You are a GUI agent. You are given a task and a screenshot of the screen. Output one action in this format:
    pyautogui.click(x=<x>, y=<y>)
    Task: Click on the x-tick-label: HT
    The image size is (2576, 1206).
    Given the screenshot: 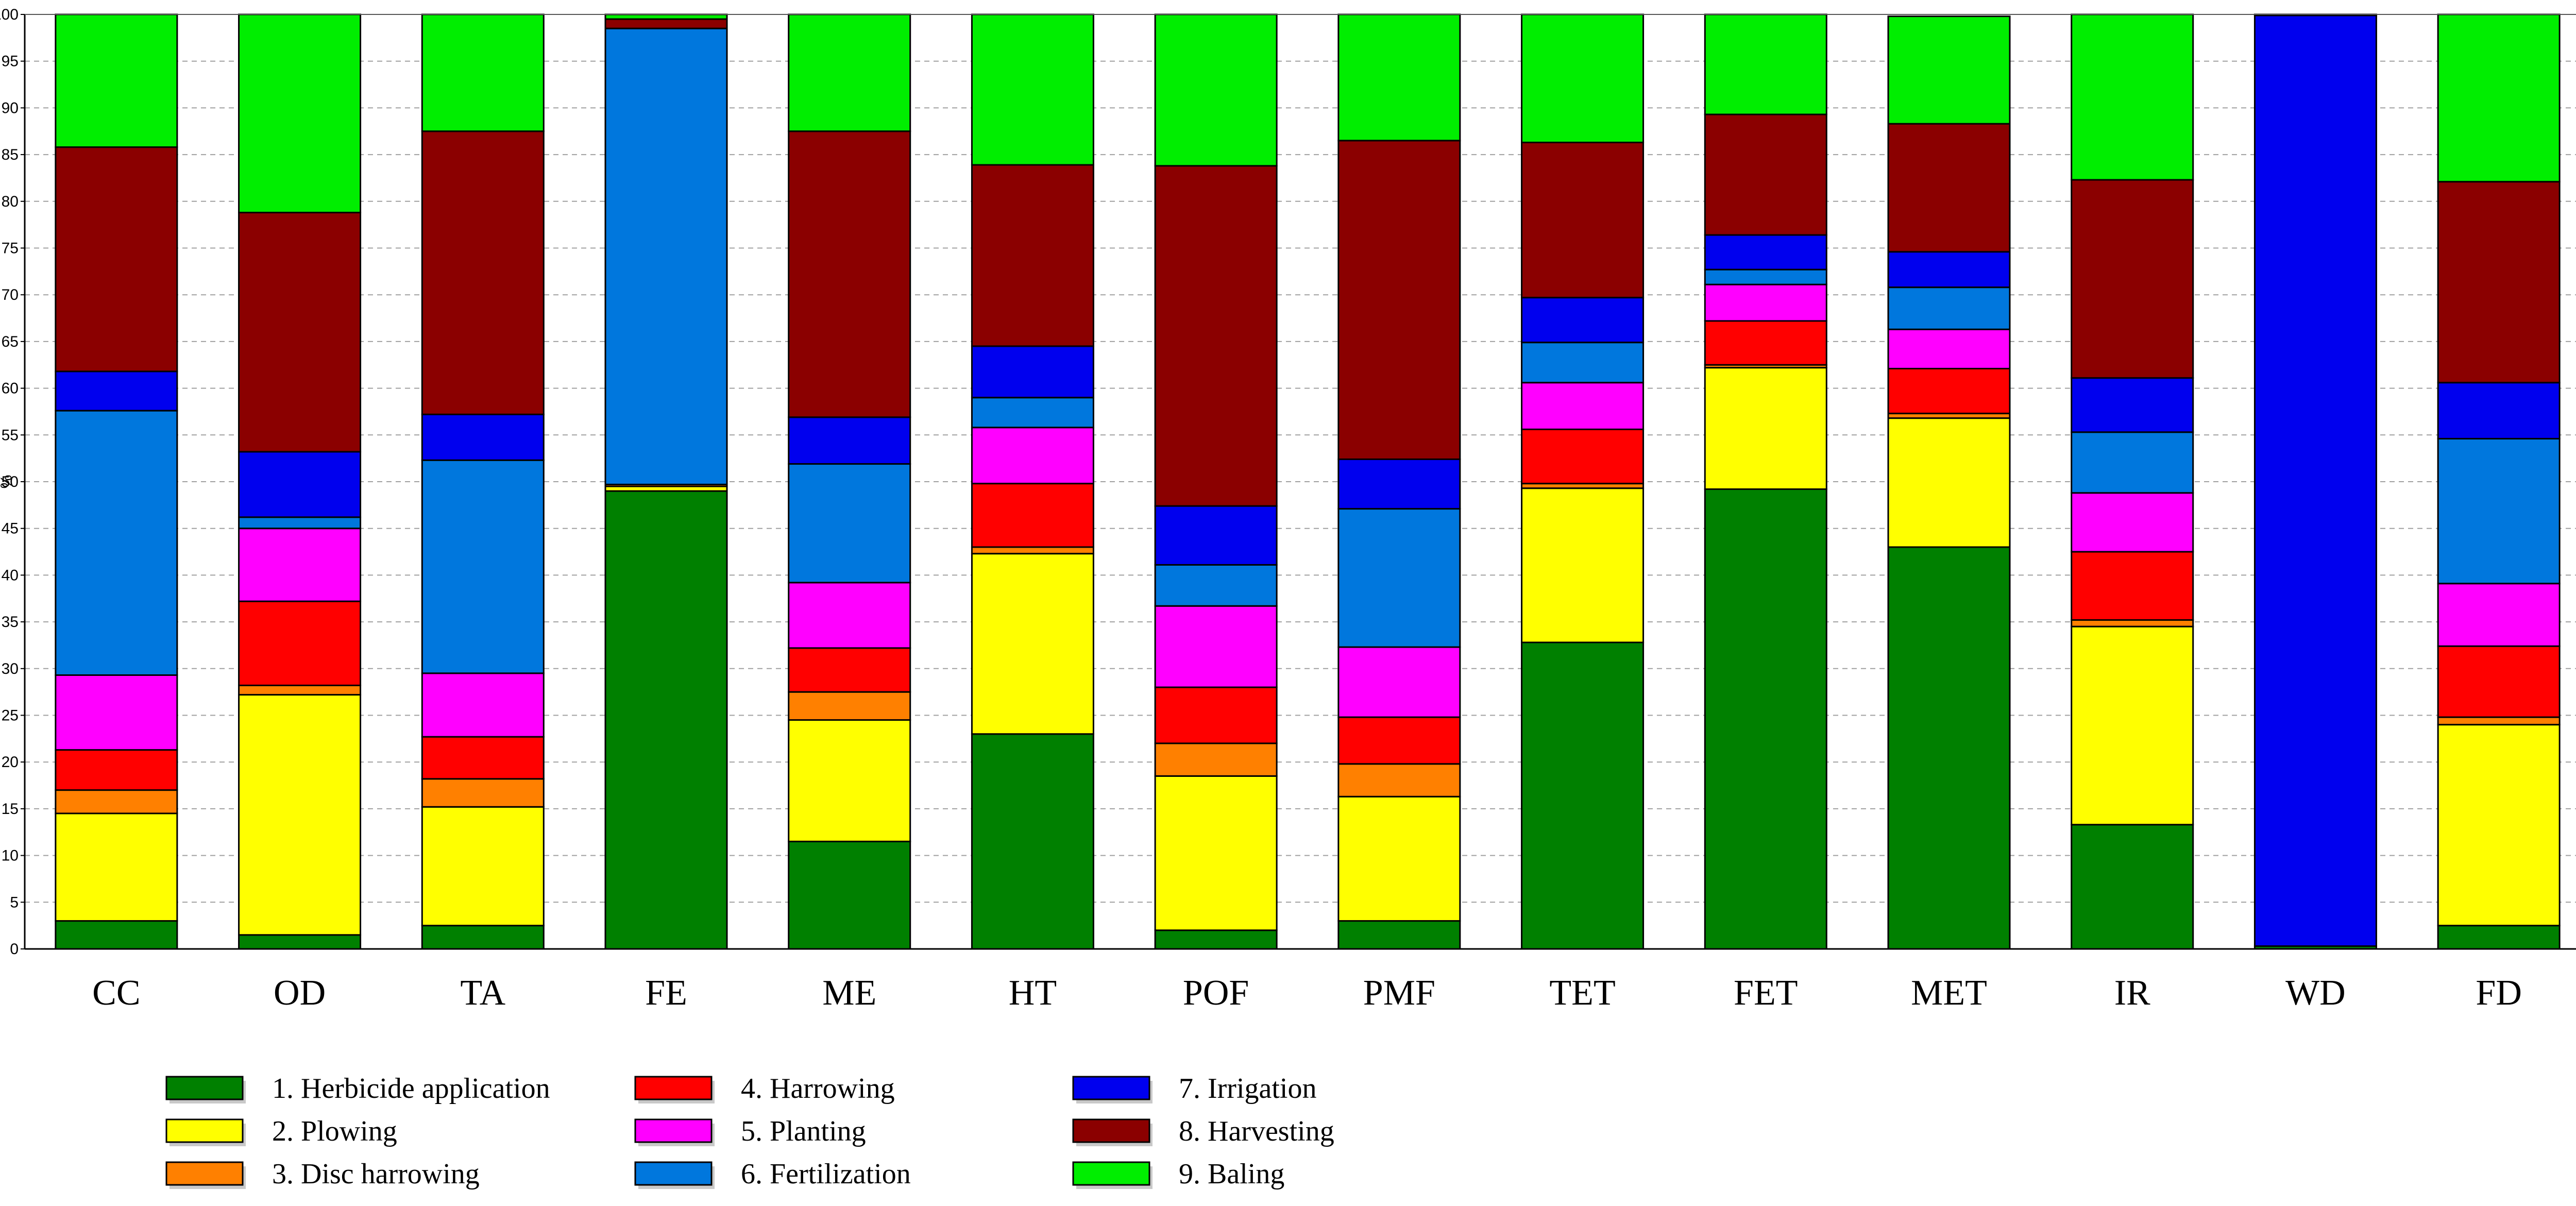 What is the action you would take?
    pyautogui.click(x=1033, y=993)
    